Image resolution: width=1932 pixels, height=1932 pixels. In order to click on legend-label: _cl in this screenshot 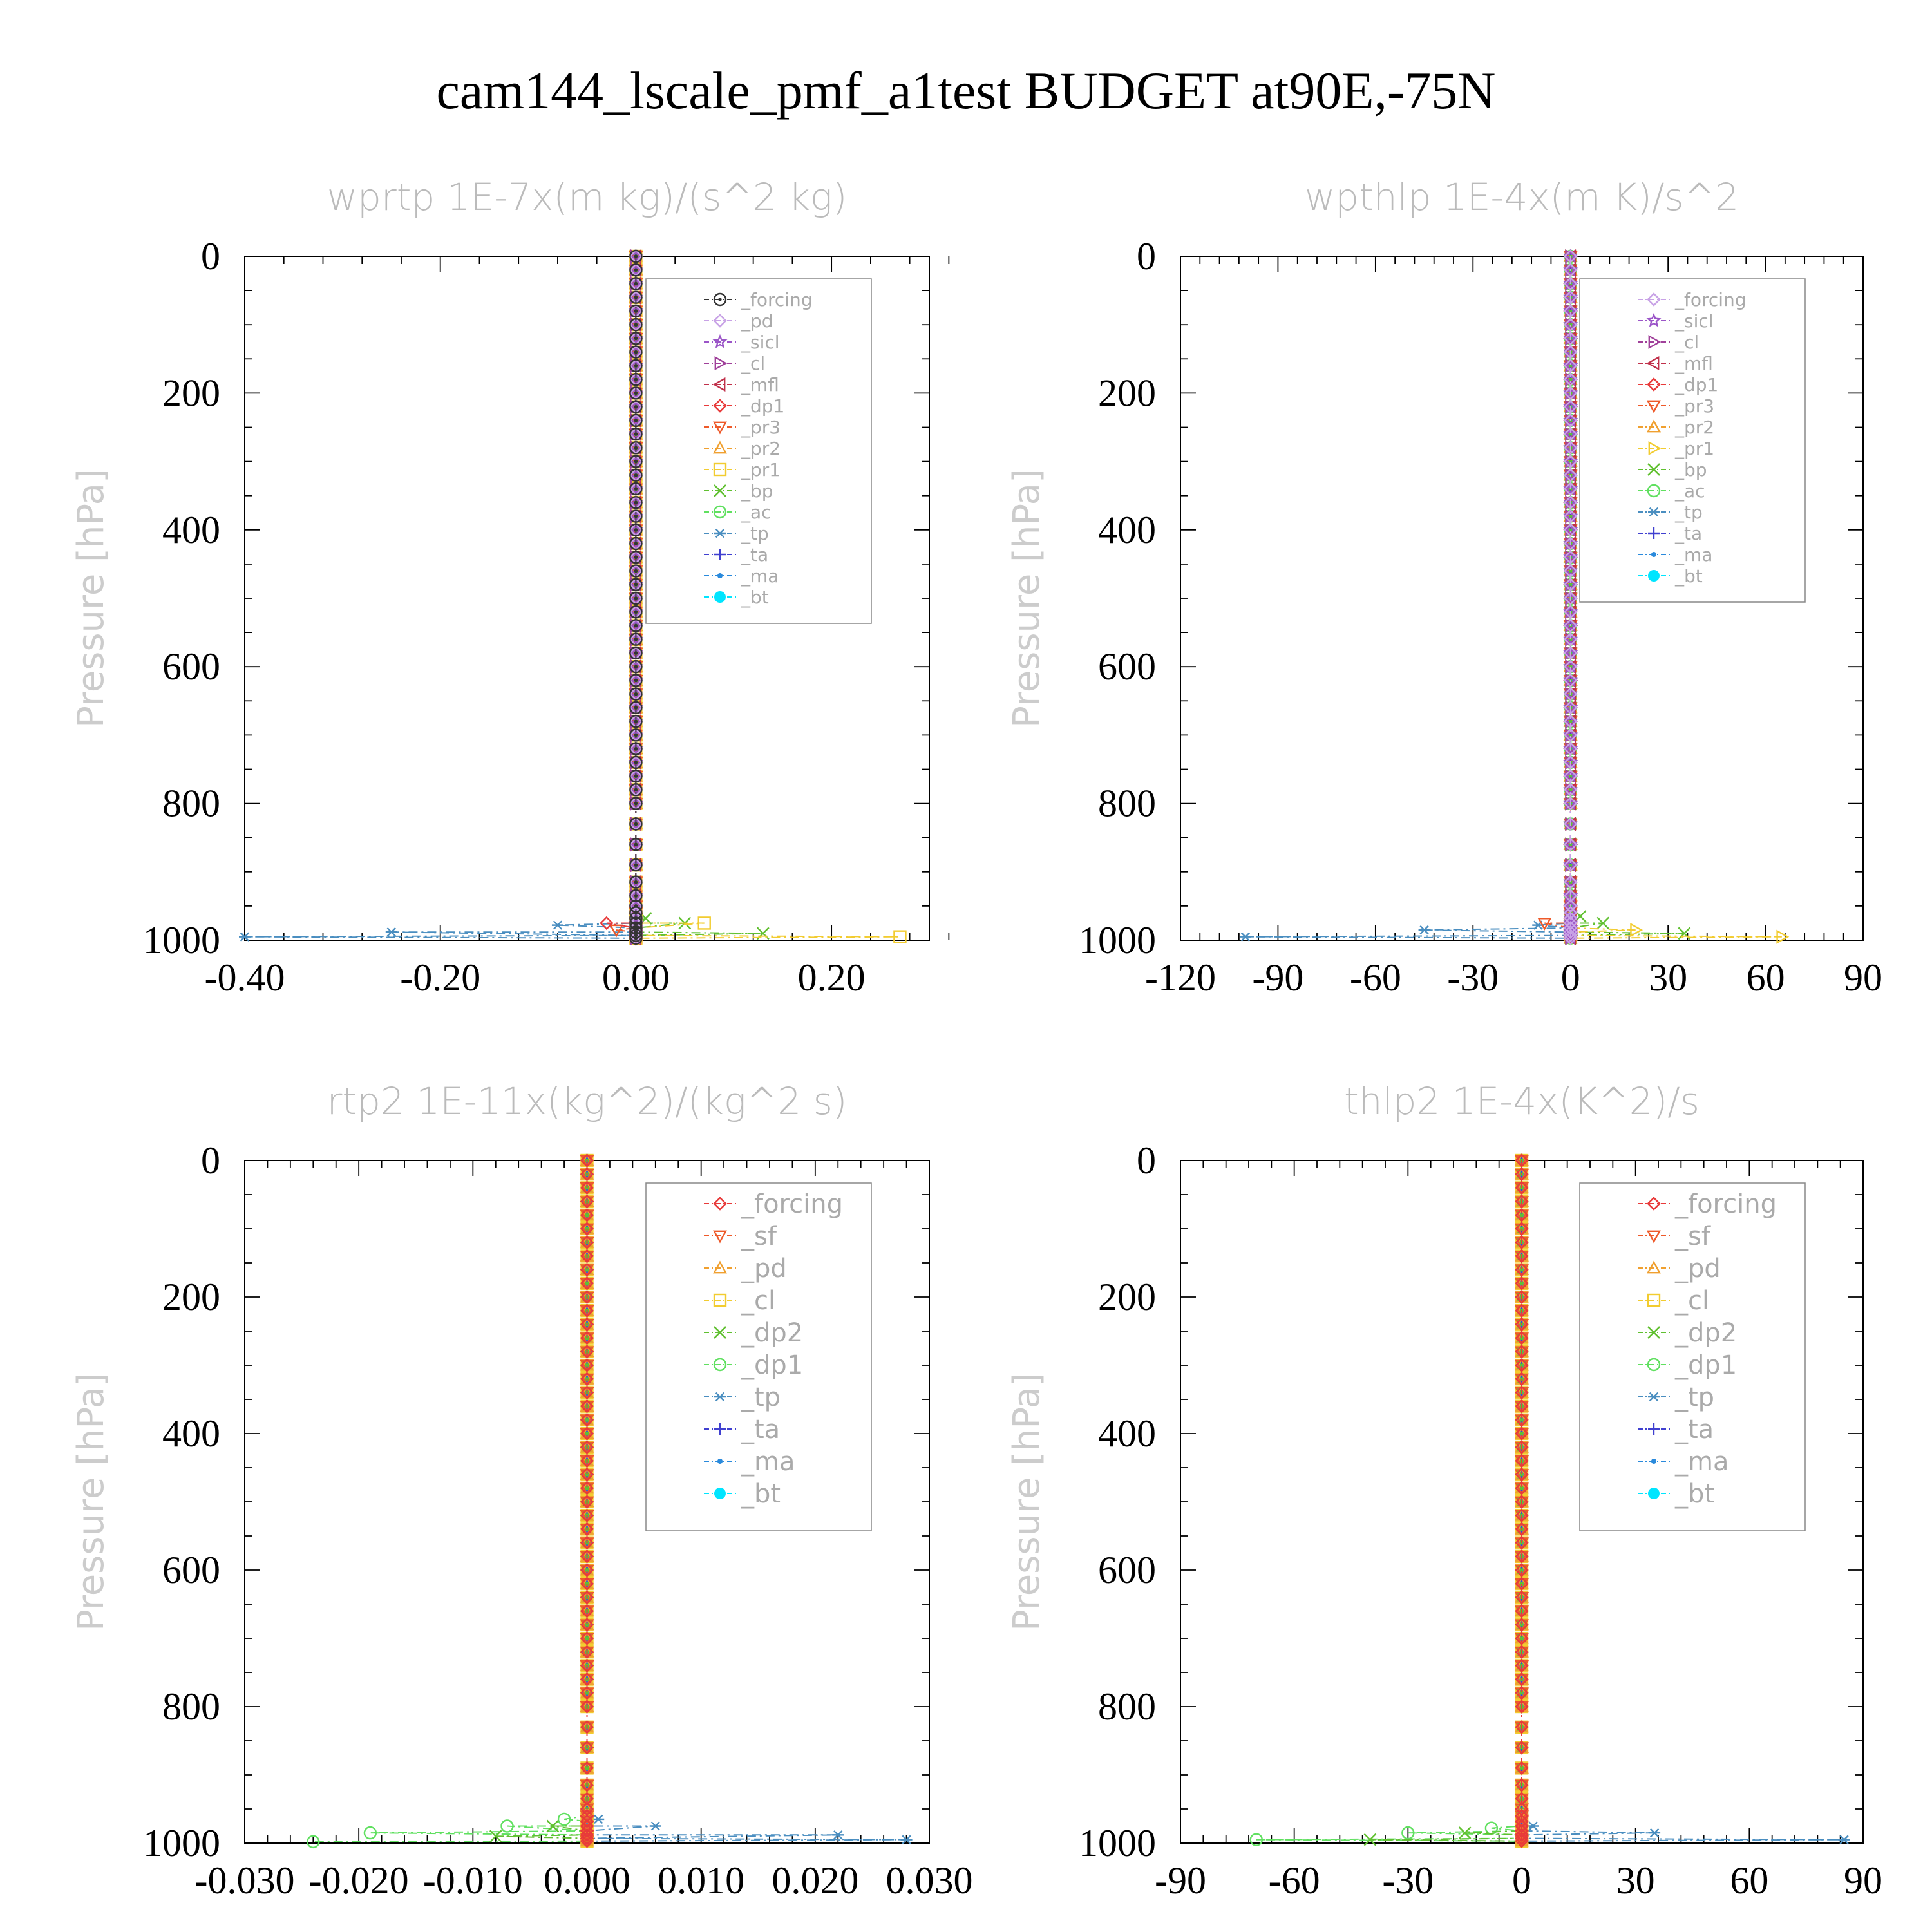, I will do `click(753, 364)`.